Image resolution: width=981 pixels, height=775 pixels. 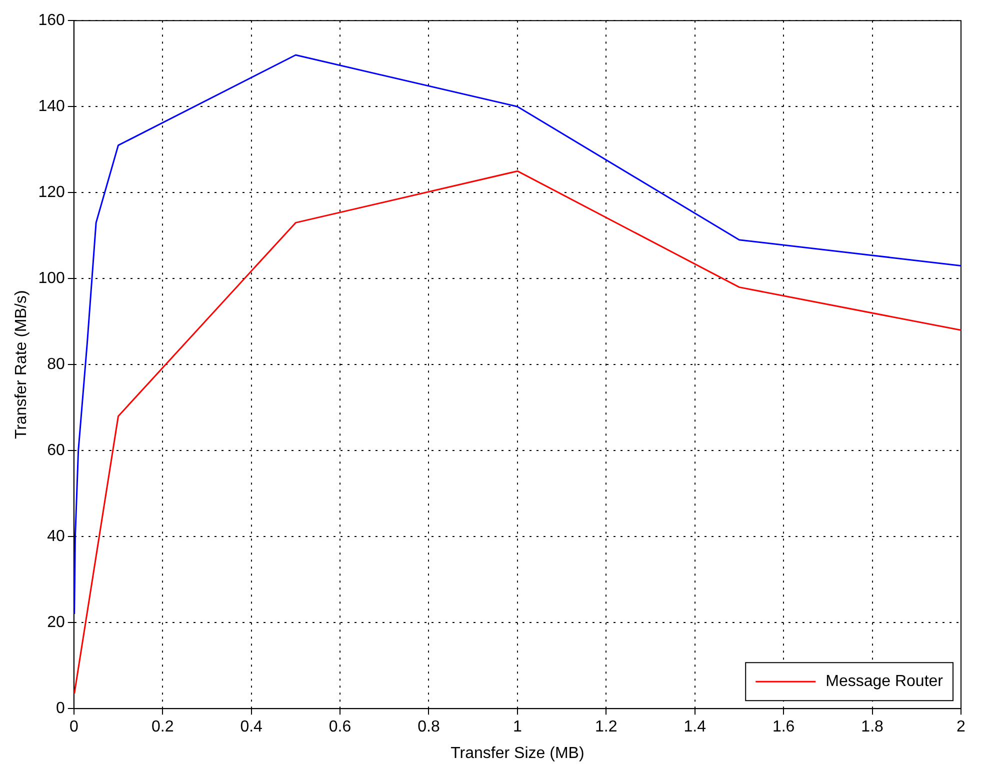 What do you see at coordinates (517, 727) in the screenshot?
I see `x-tick-label: 1` at bounding box center [517, 727].